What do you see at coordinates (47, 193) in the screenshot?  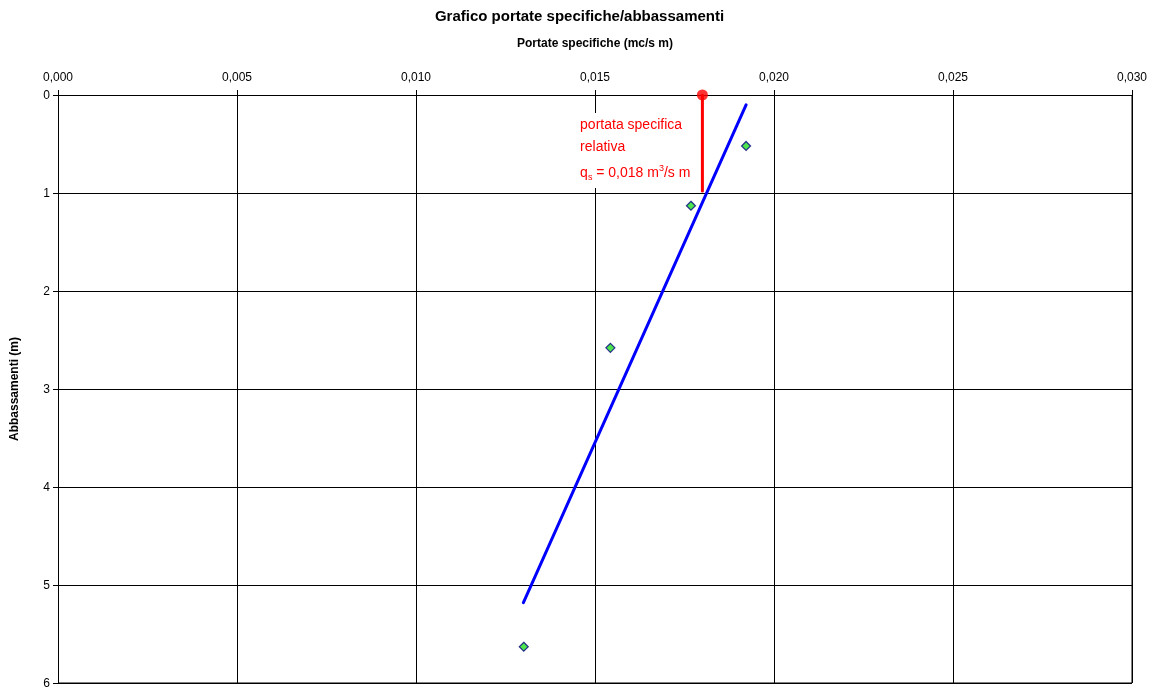 I see `y-tick-label: 1` at bounding box center [47, 193].